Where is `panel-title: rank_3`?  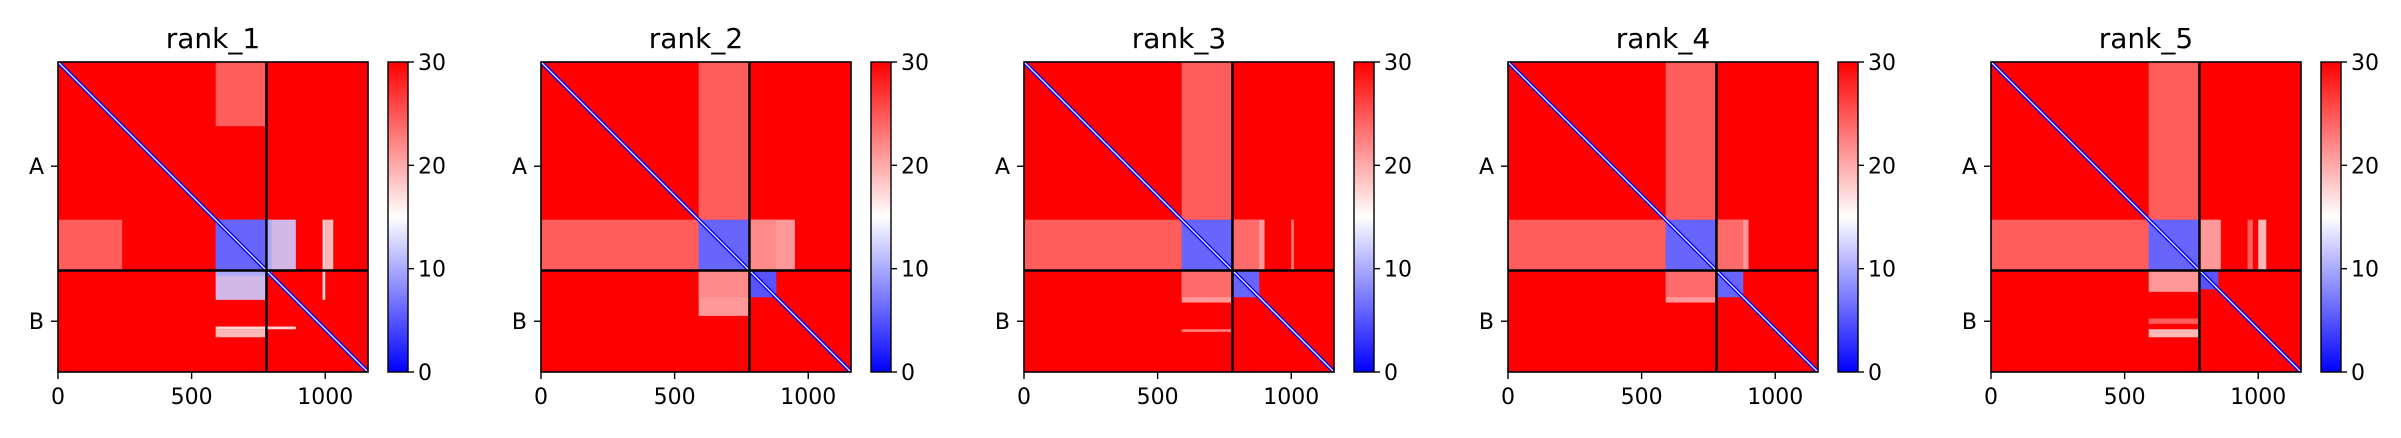
panel-title: rank_3 is located at coordinates (1179, 38).